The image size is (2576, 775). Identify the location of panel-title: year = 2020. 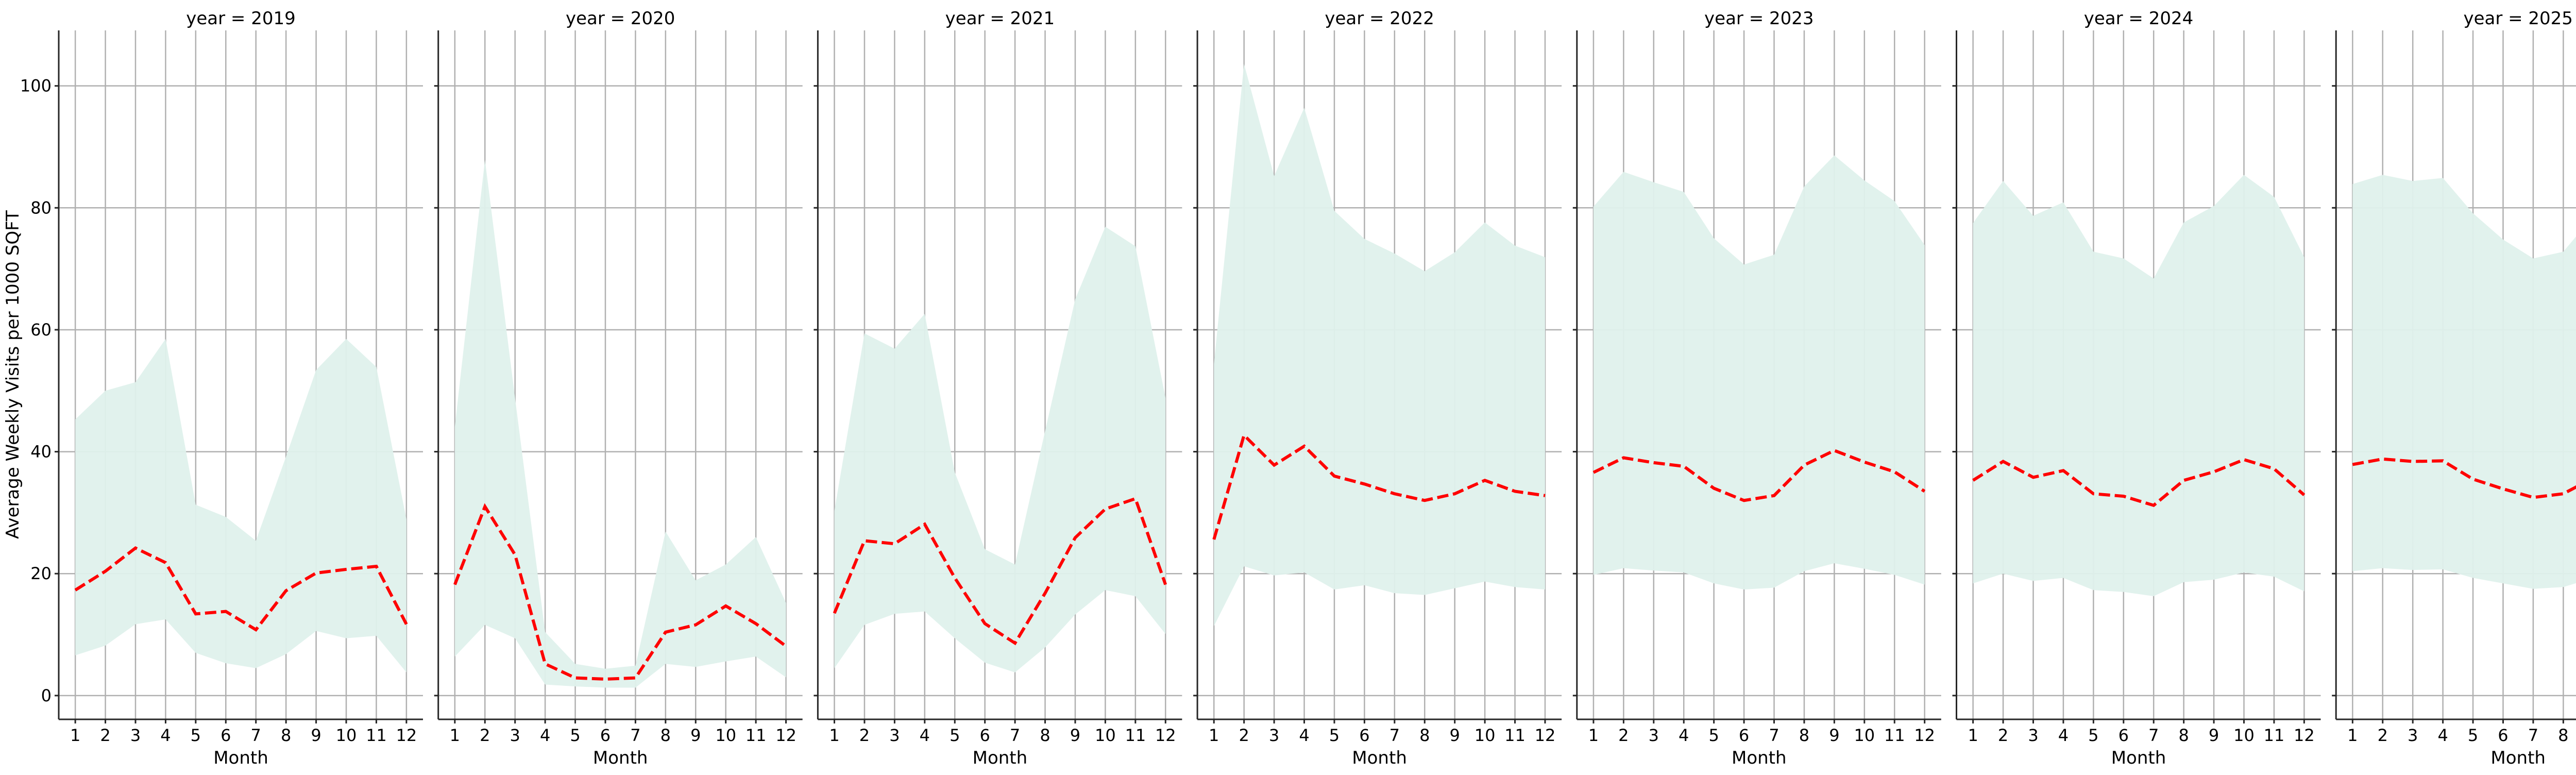
(620, 19).